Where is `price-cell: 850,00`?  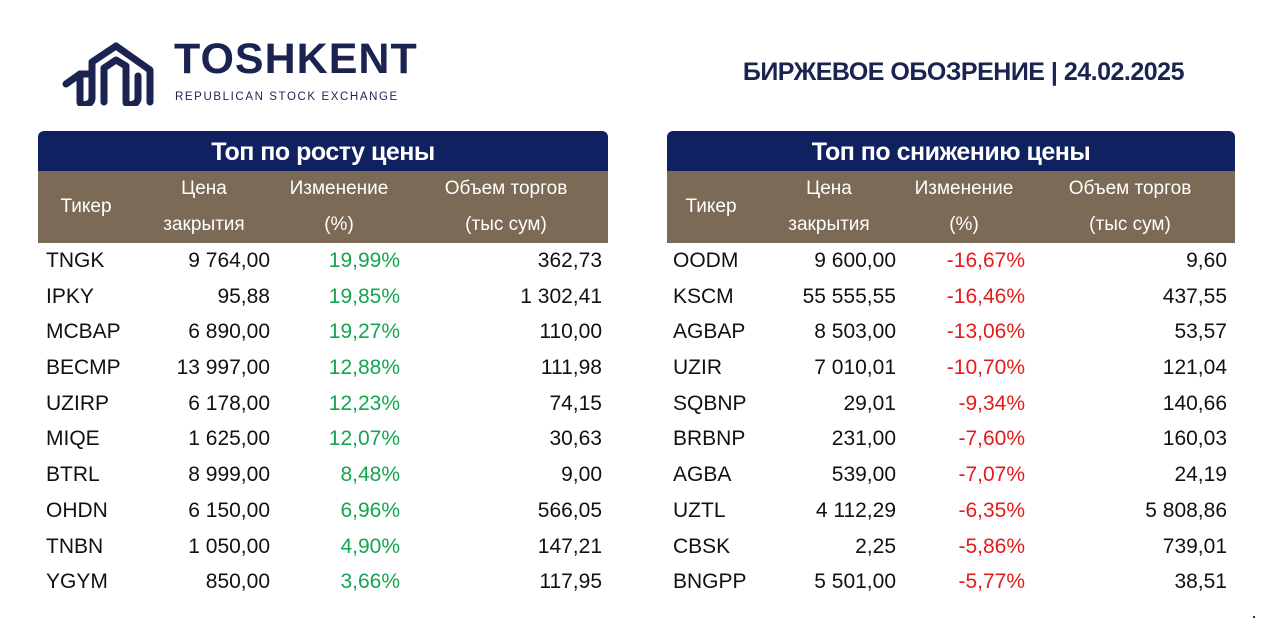 price-cell: 850,00 is located at coordinates (237, 582).